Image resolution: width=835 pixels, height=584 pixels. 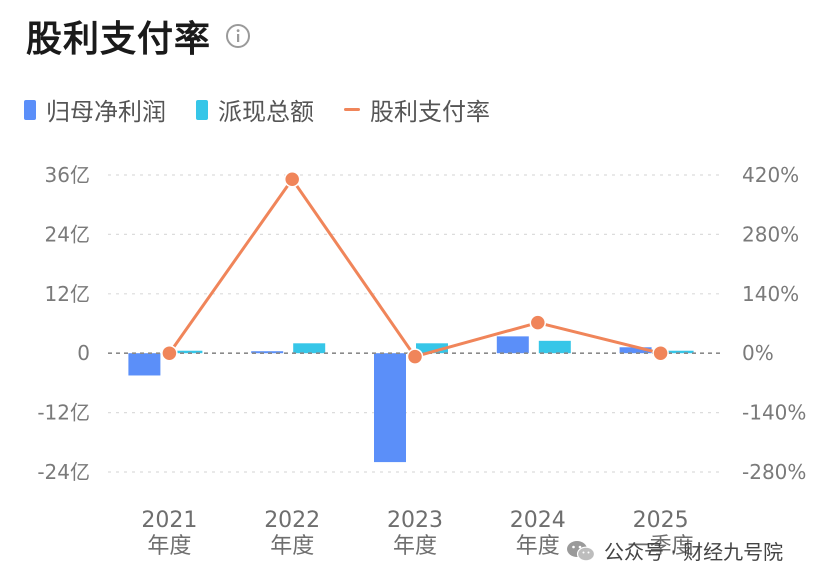 What do you see at coordinates (63, 413) in the screenshot?
I see `y-left-tick-label: -12亿` at bounding box center [63, 413].